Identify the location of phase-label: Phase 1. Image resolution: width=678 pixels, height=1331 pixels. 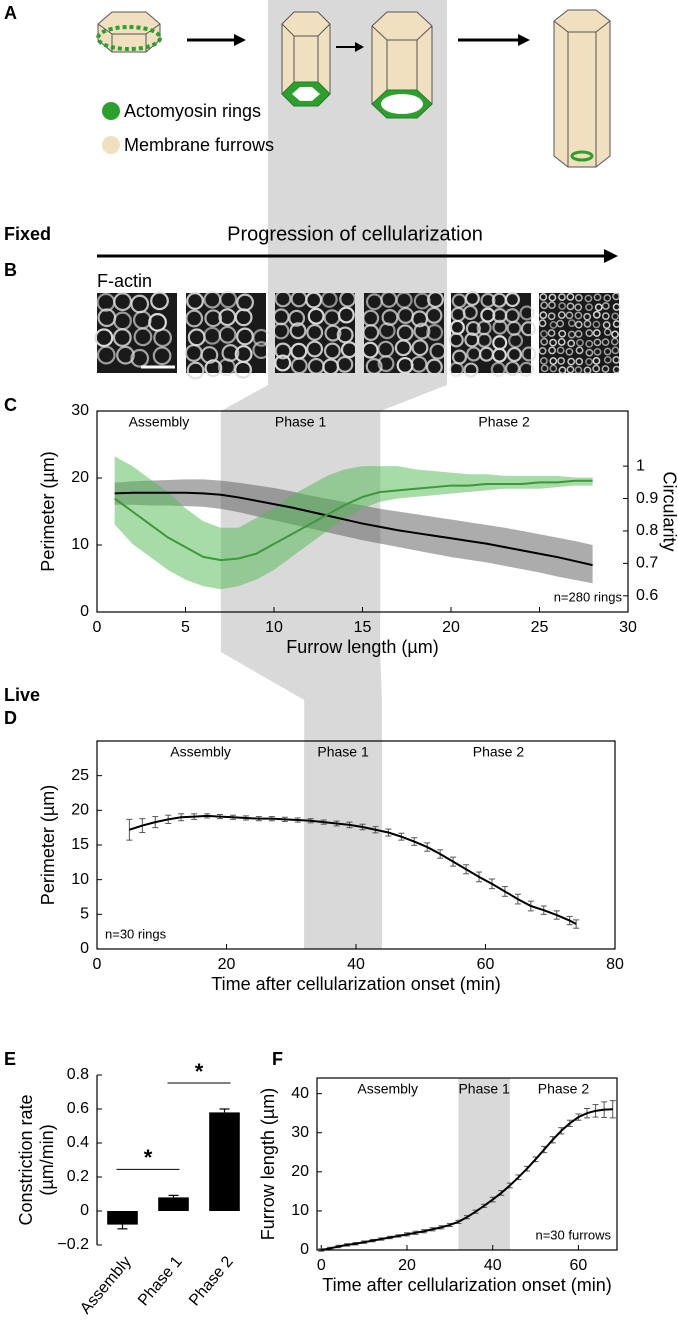
(301, 422).